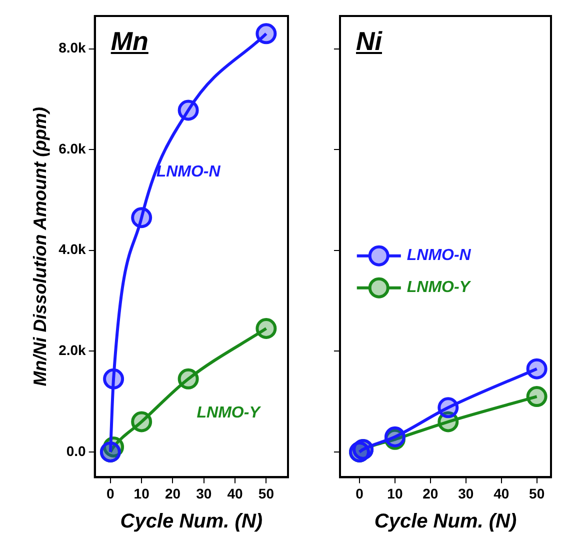  Describe the element at coordinates (369, 42) in the screenshot. I see `chart-title: Ni` at that location.